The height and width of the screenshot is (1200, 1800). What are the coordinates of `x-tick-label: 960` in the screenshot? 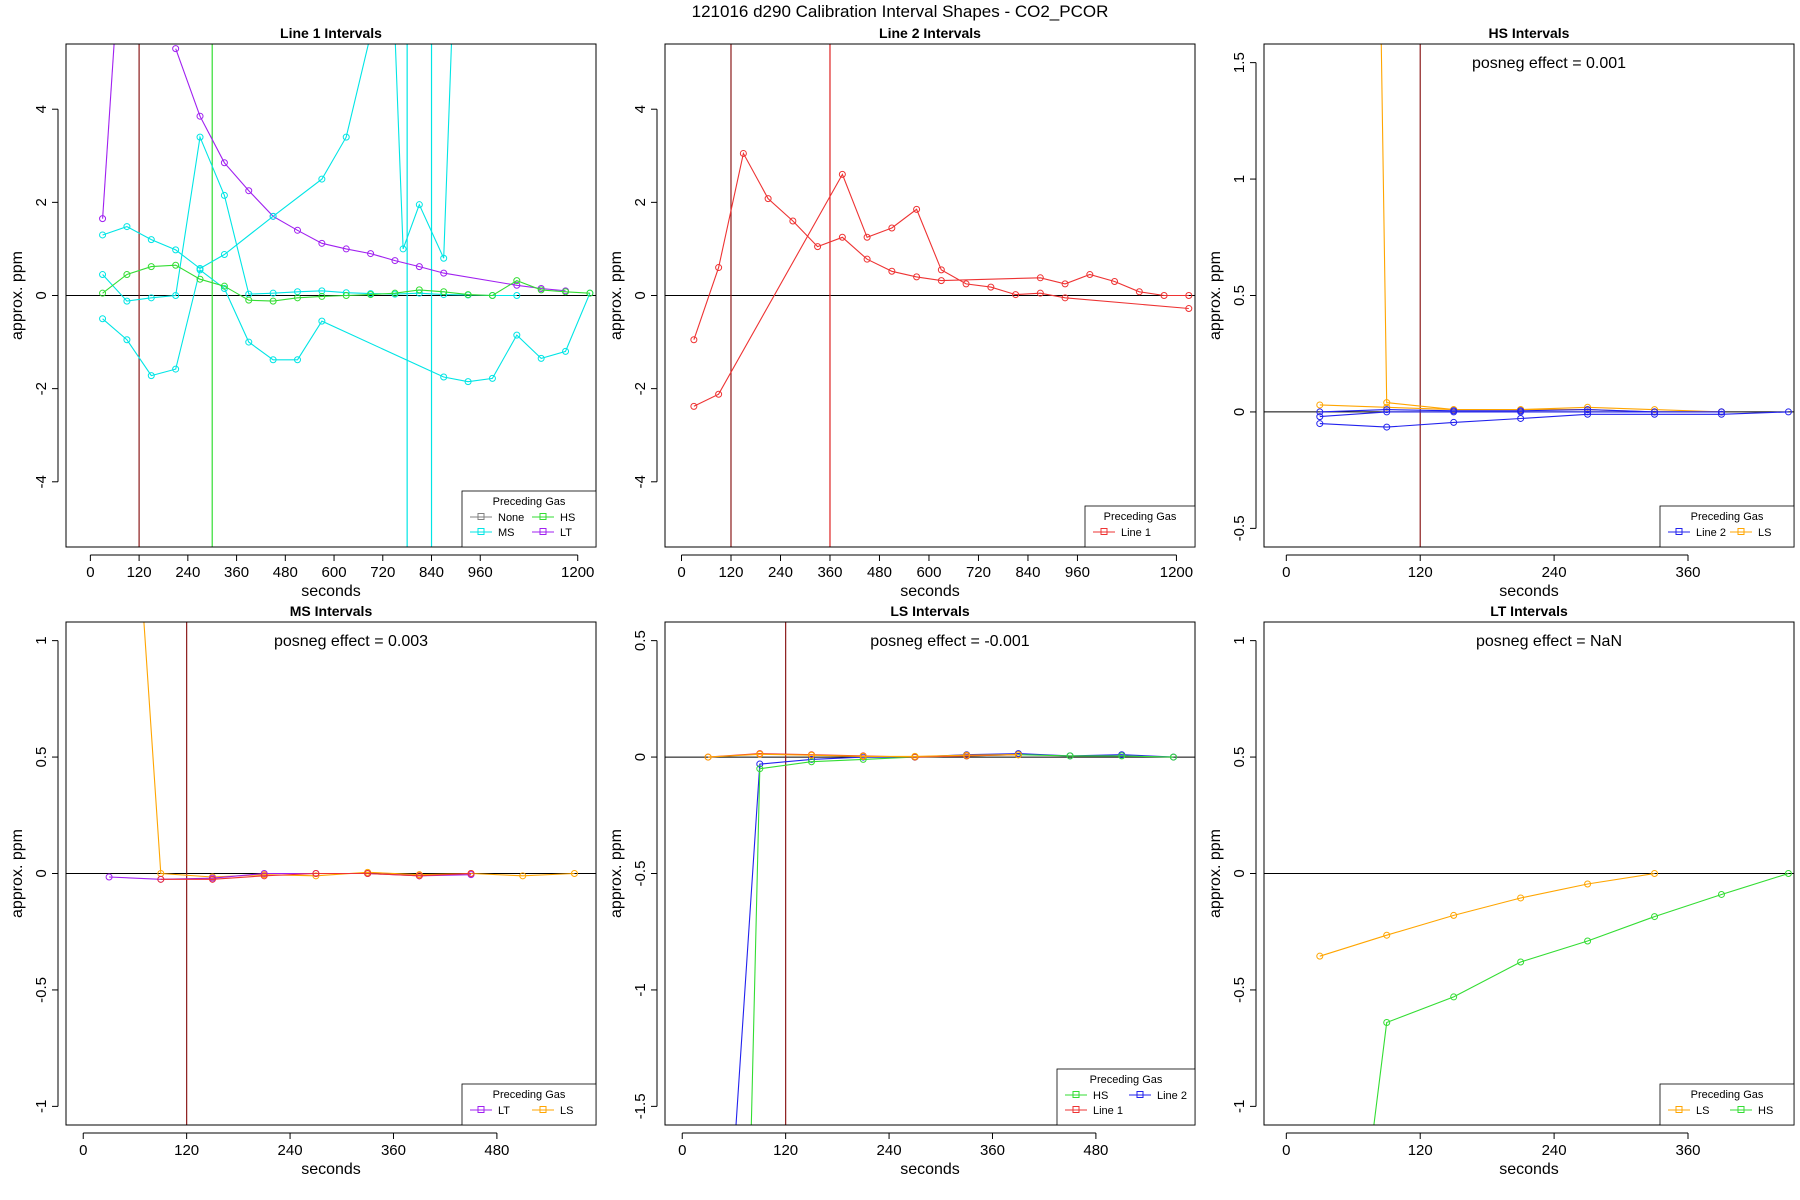 It's located at (1077, 572).